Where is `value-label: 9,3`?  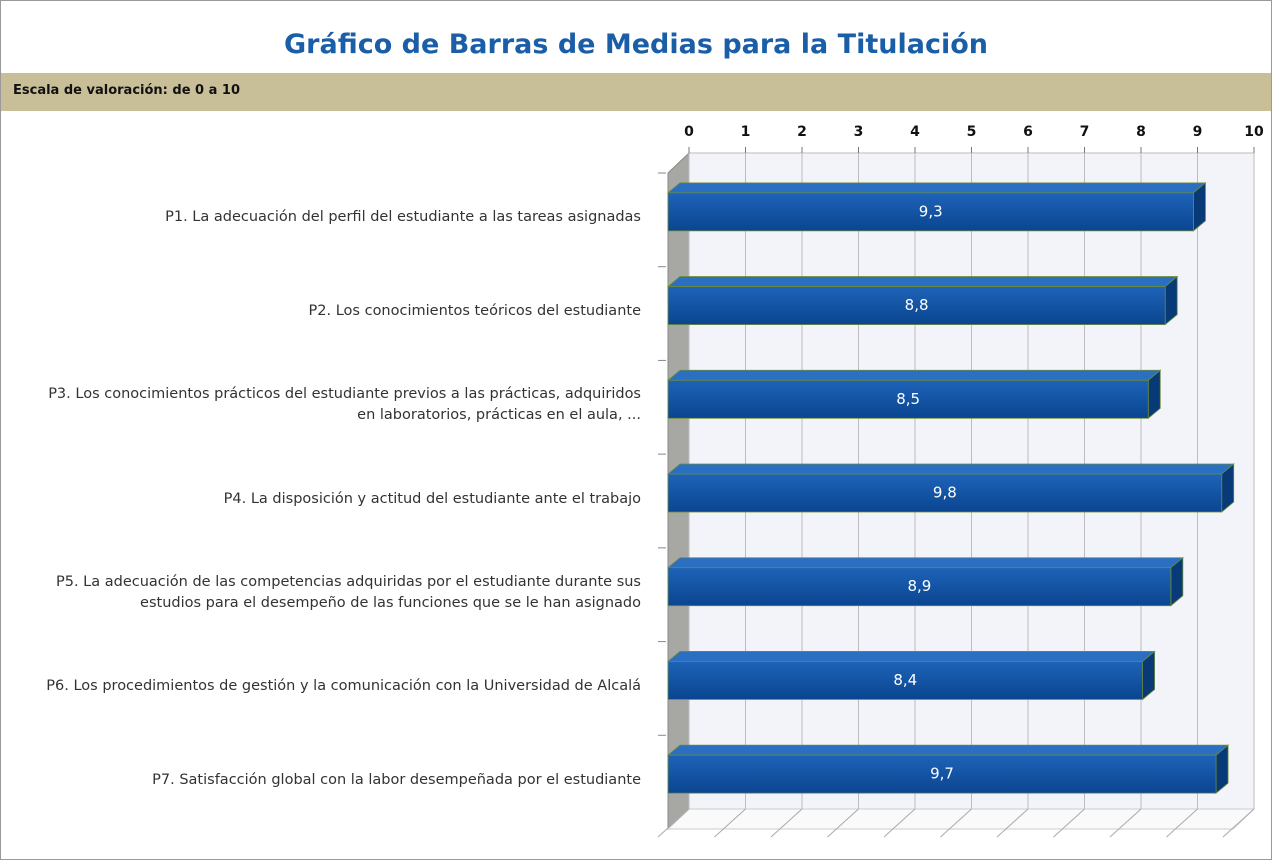 value-label: 9,3 is located at coordinates (931, 211).